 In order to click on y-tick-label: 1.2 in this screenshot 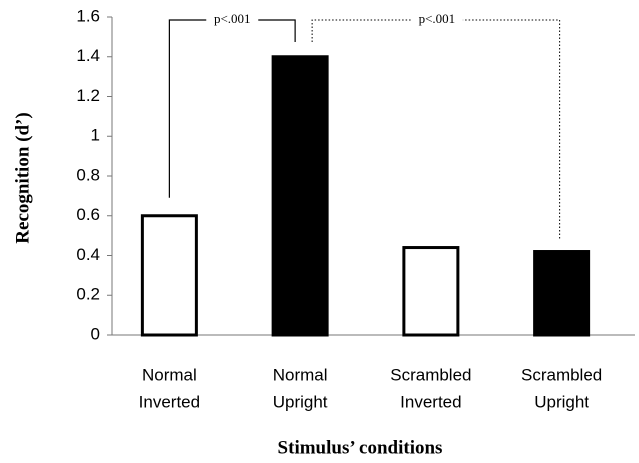, I will do `click(88, 95)`.